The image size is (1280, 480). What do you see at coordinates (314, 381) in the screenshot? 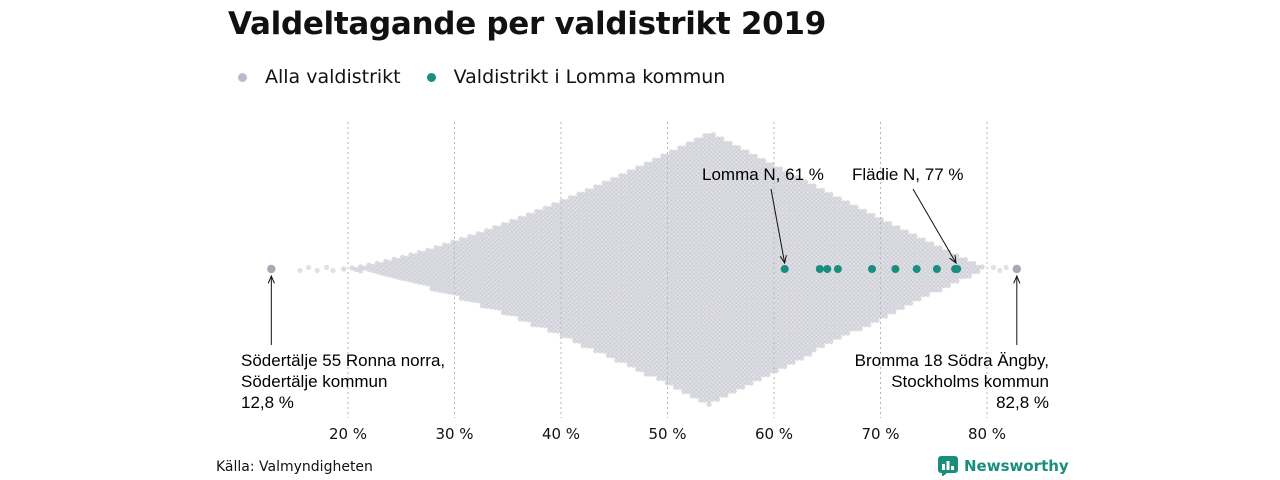
I see `annotation-label-min: Södertälje kommun` at bounding box center [314, 381].